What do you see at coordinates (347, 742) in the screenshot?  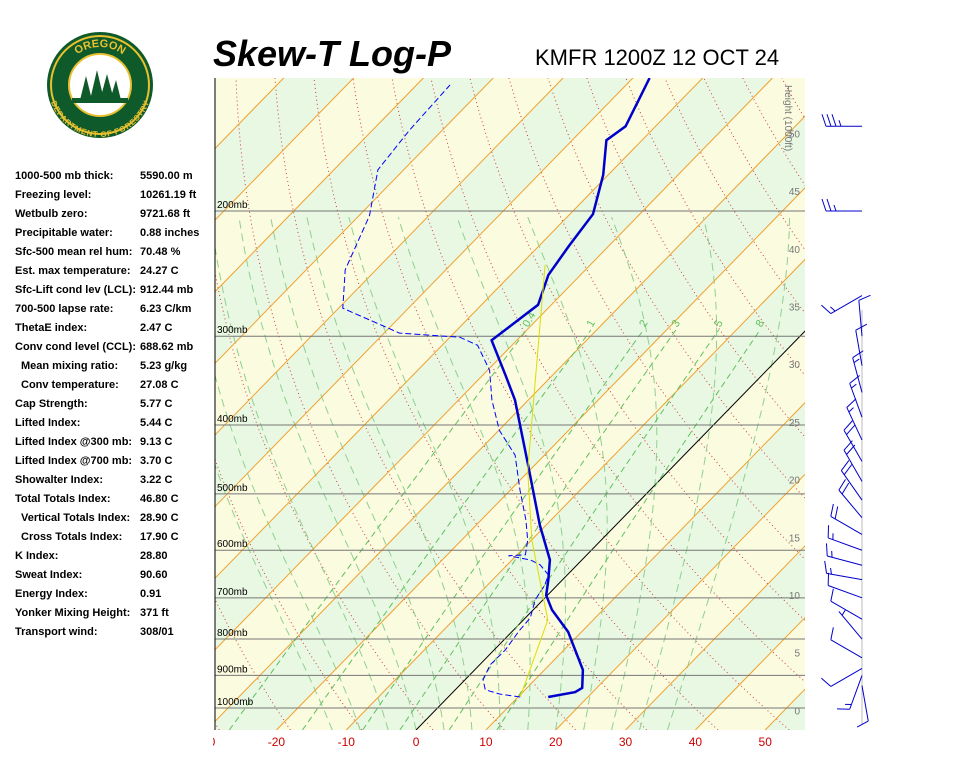 I see `x-tick-label: -10` at bounding box center [347, 742].